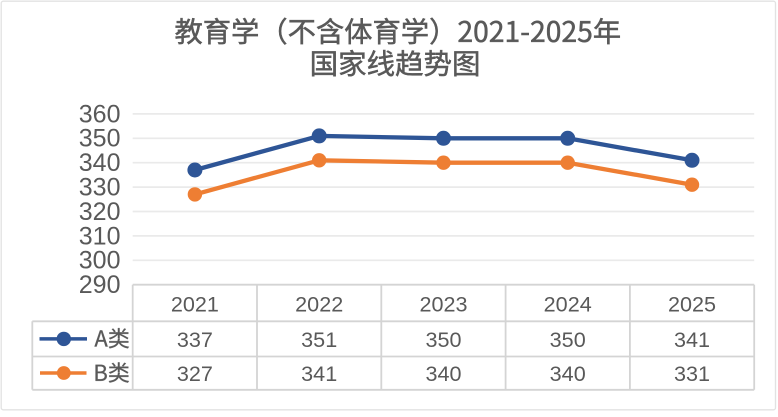  What do you see at coordinates (195, 373) in the screenshot?
I see `svg-text: 327` at bounding box center [195, 373].